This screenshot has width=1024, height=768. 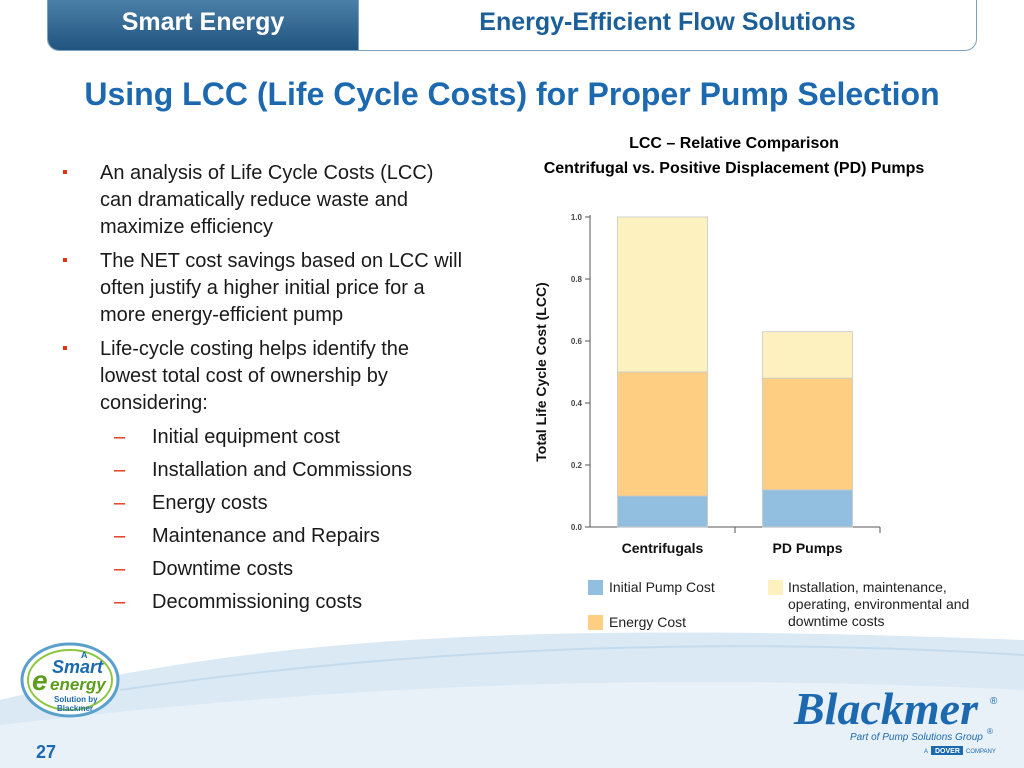 I want to click on blackmer-brand-text: Blackmer, so click(x=886, y=708).